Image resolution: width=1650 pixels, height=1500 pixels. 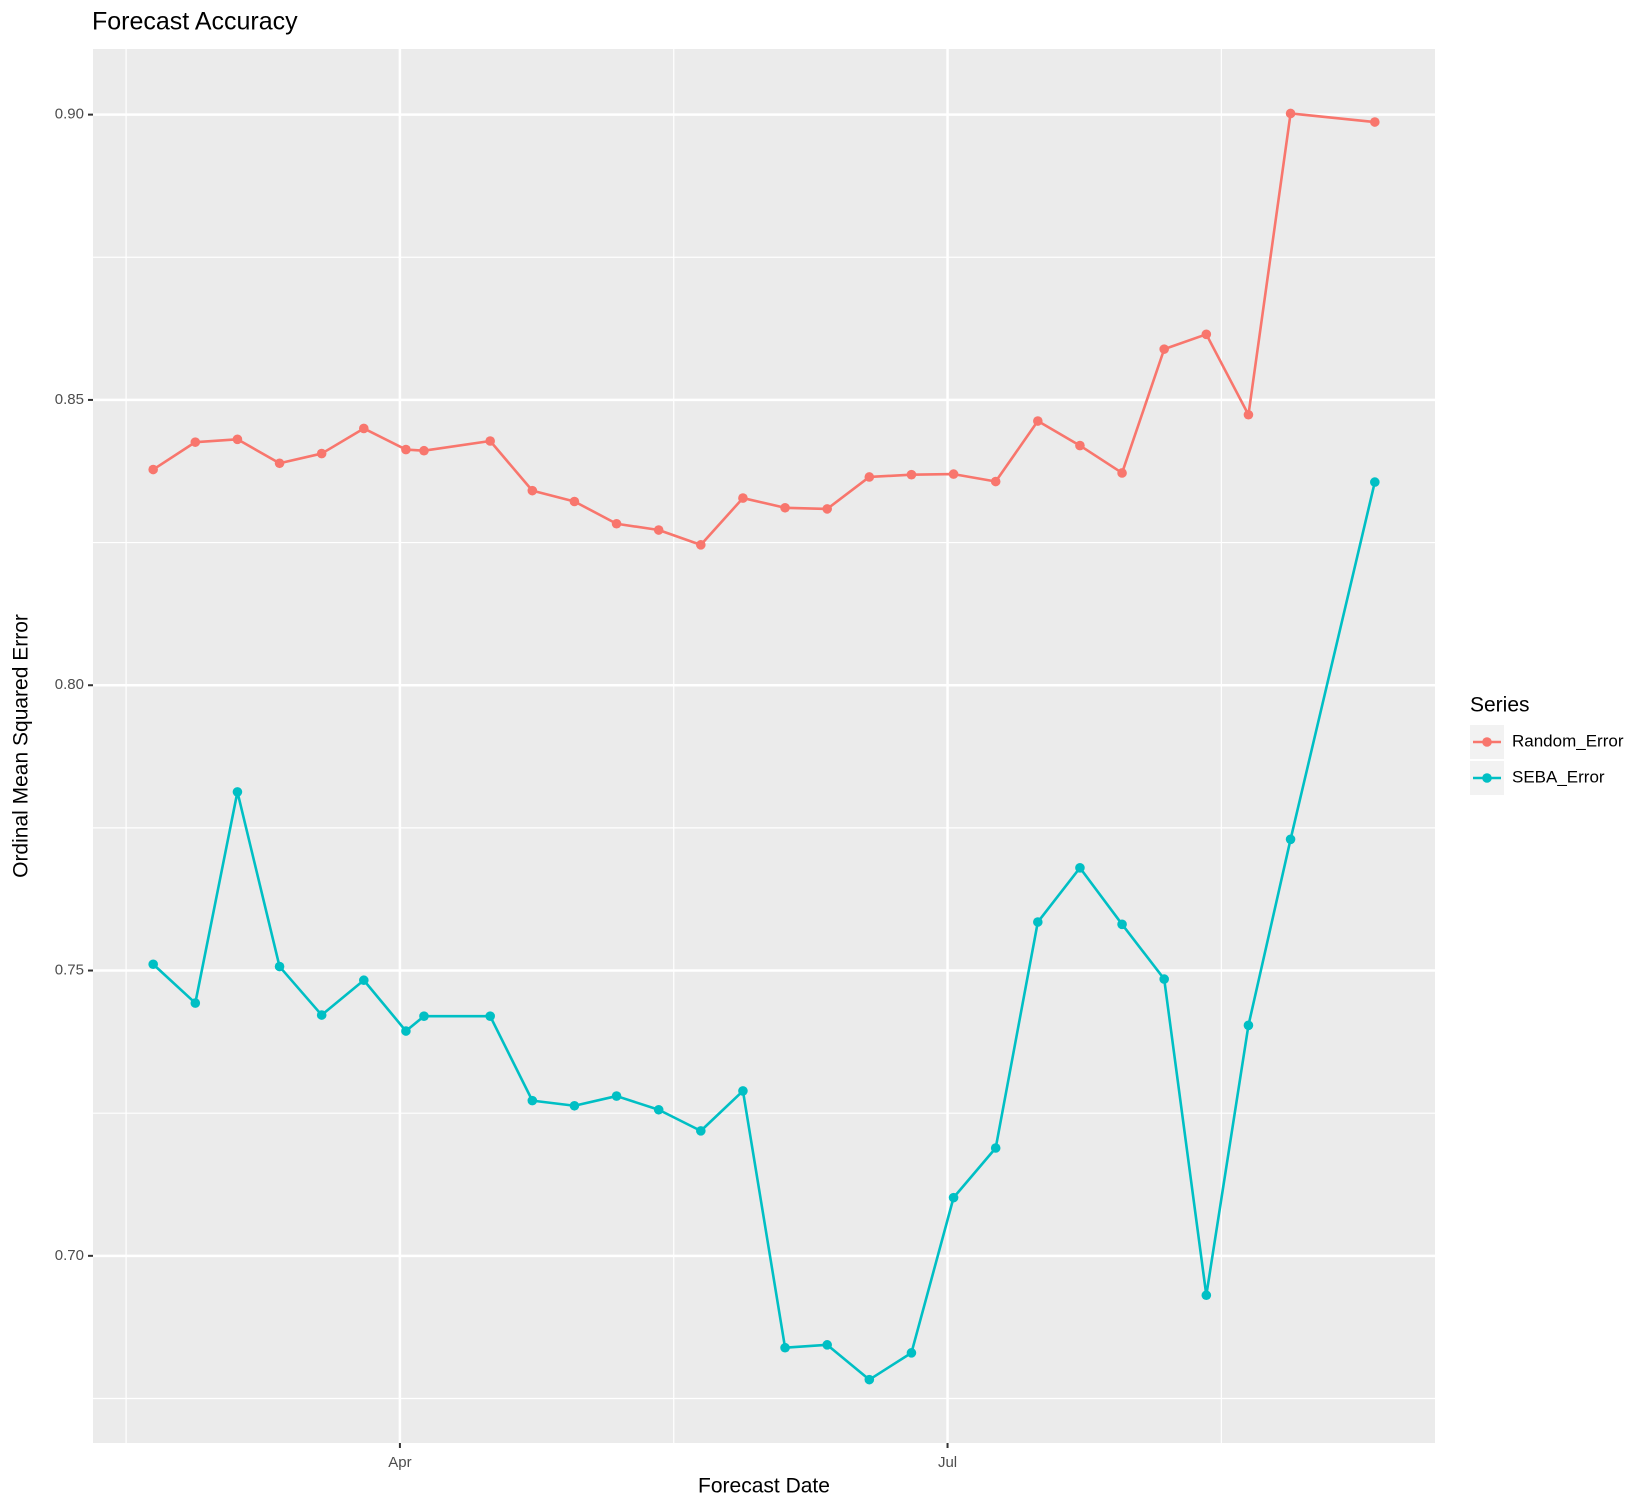 What do you see at coordinates (1558, 776) in the screenshot?
I see `legend-label: SEBA_Error` at bounding box center [1558, 776].